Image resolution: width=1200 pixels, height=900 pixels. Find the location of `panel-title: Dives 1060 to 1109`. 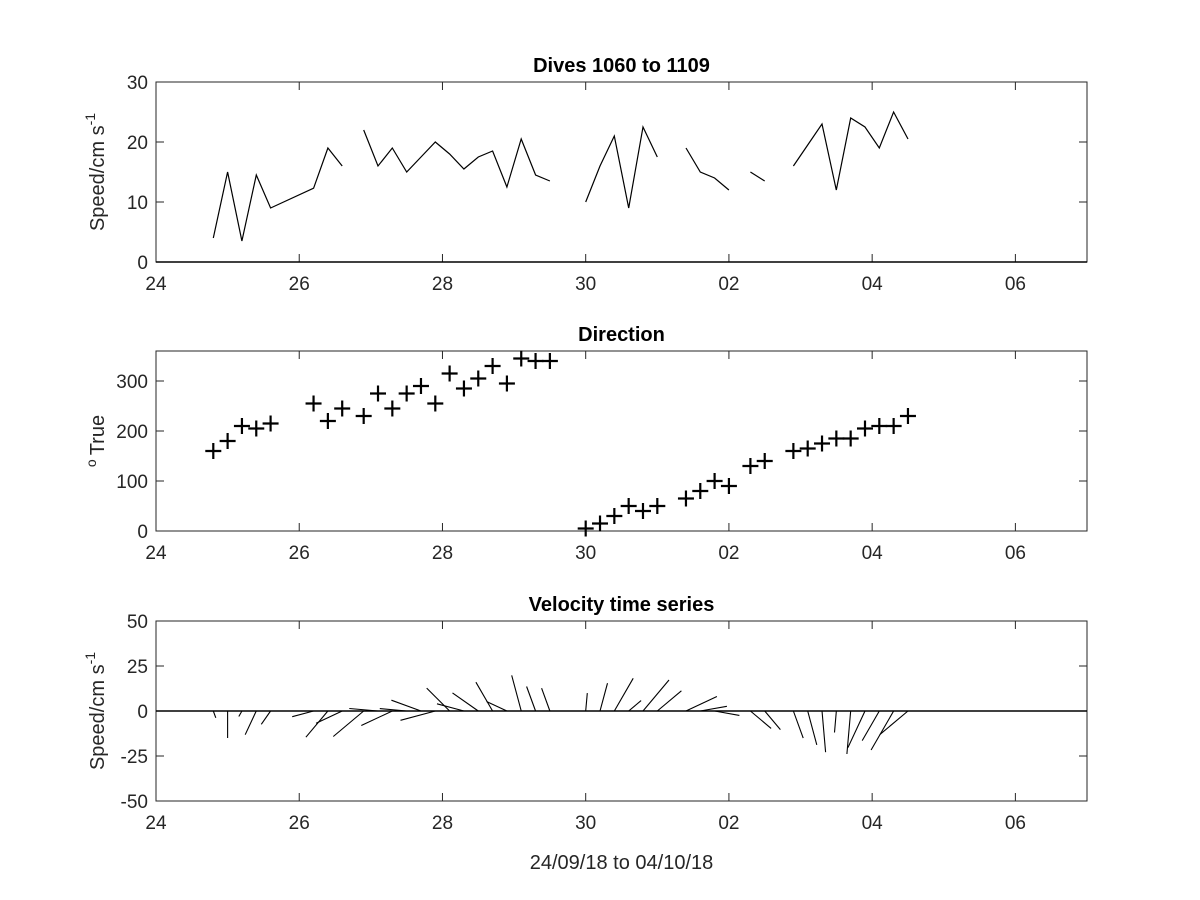

panel-title: Dives 1060 to 1109 is located at coordinates (621, 66).